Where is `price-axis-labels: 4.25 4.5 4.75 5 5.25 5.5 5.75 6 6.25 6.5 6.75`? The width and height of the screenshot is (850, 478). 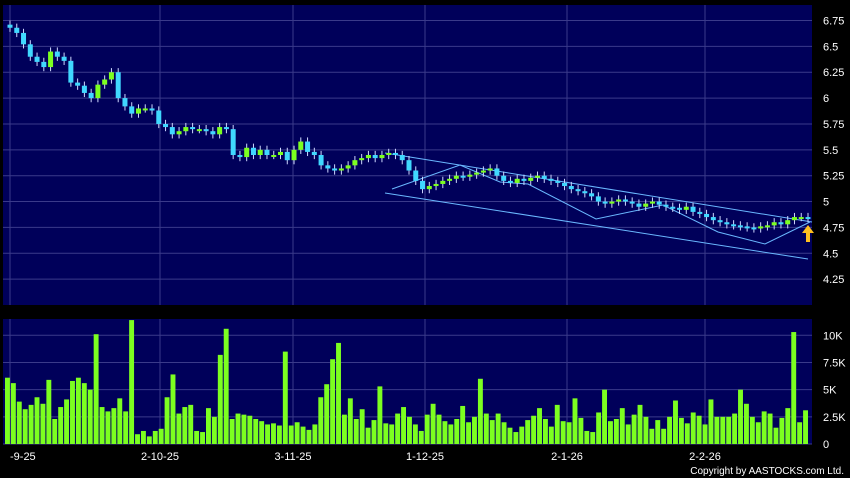
price-axis-labels: 4.25 4.5 4.75 5 5.25 5.5 5.75 6 6.25 6.5 6.75 is located at coordinates (833, 151).